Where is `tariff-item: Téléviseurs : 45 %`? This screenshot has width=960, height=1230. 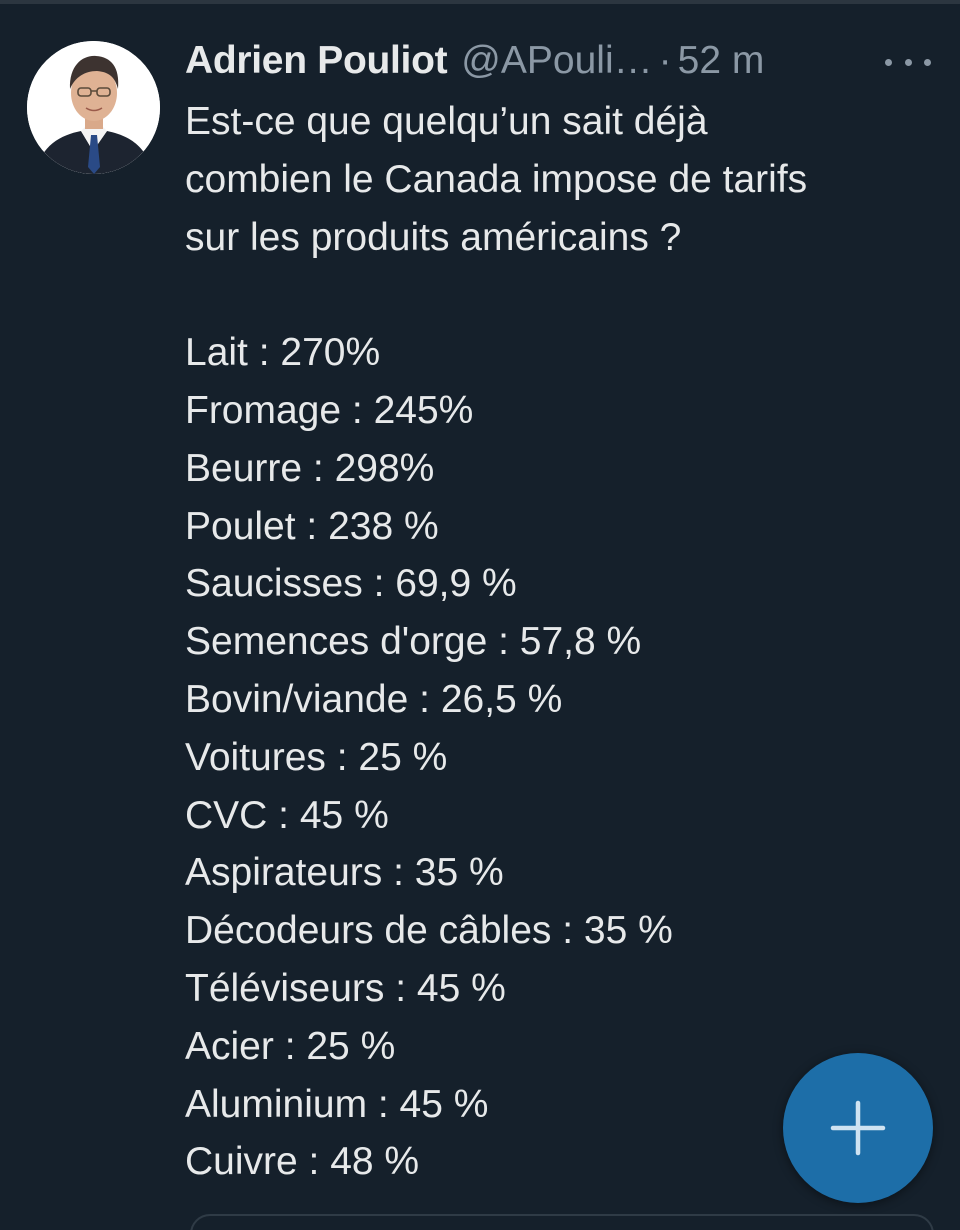 tariff-item: Téléviseurs : 45 % is located at coordinates (557, 989).